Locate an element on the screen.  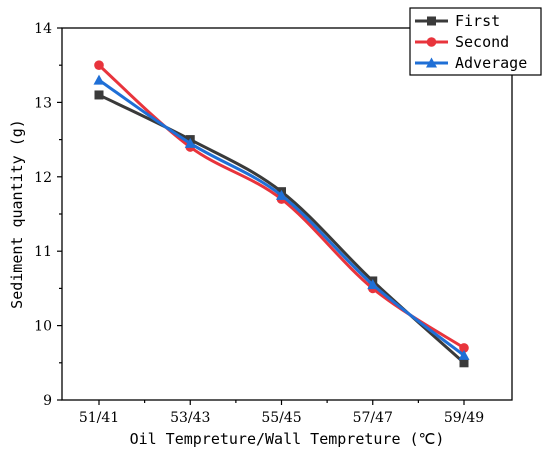
y-tick-label: 9 is located at coordinates (47, 401).